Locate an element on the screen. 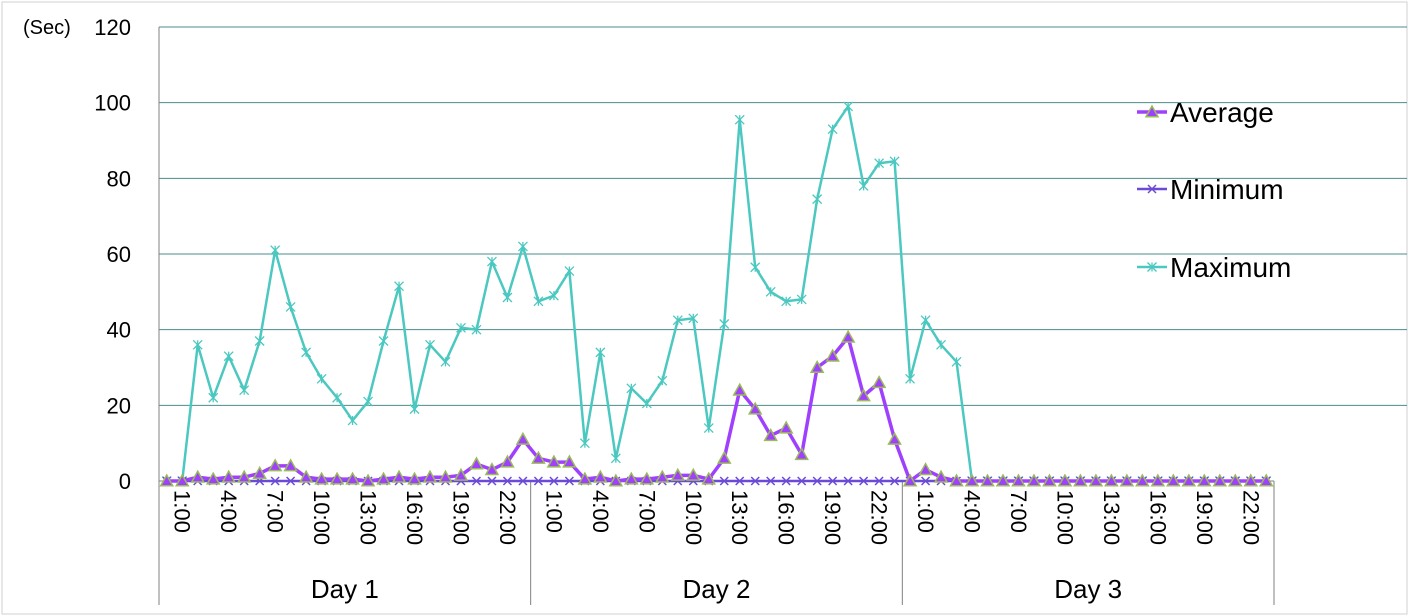 This screenshot has width=1409, height=616. x-tick-label: 4:00 is located at coordinates (600, 511).